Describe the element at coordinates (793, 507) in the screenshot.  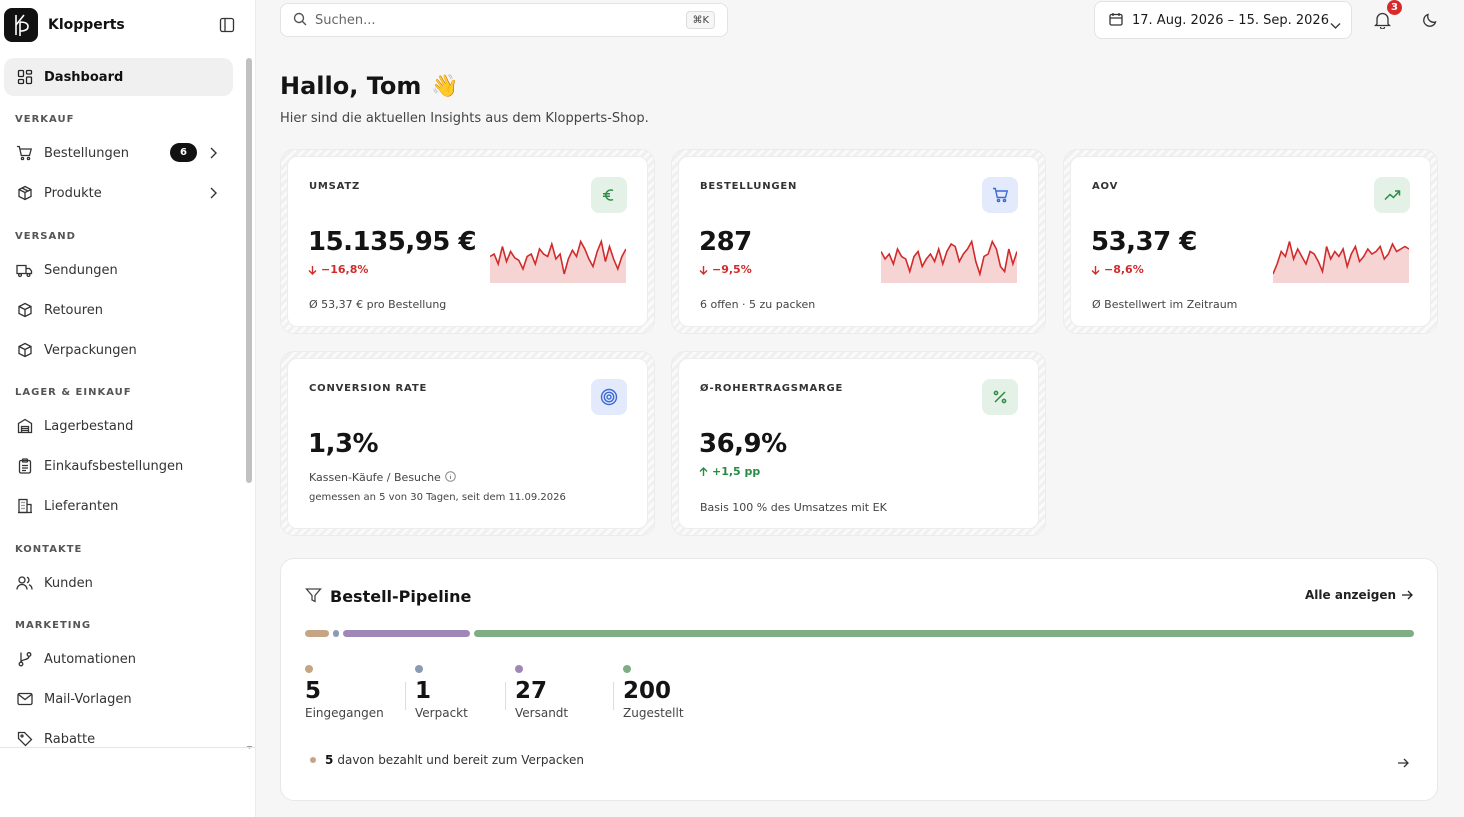
I see `kpi-note: Basis 100 % des Umsatzes mit EK` at that location.